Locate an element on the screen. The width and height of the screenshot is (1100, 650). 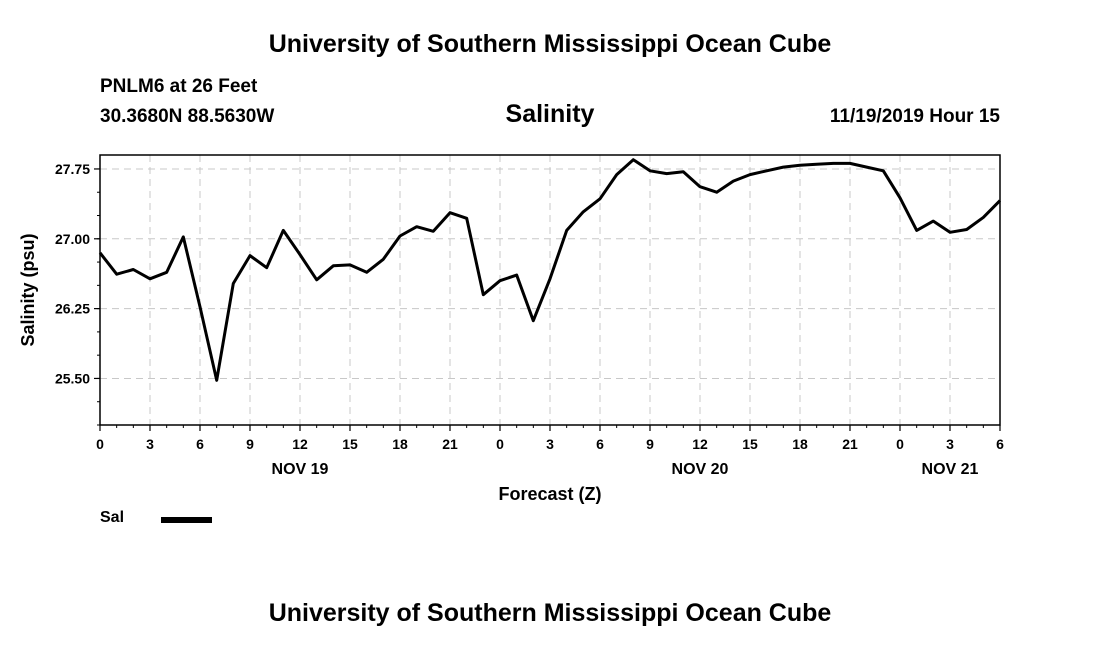
legend-swatch is located at coordinates (186, 520).